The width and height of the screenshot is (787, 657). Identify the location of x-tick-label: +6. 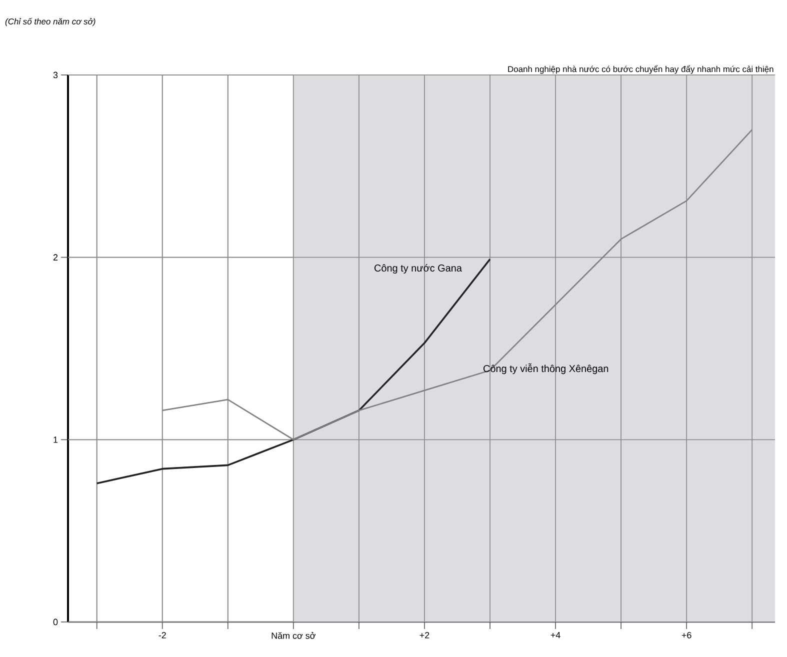
(687, 635).